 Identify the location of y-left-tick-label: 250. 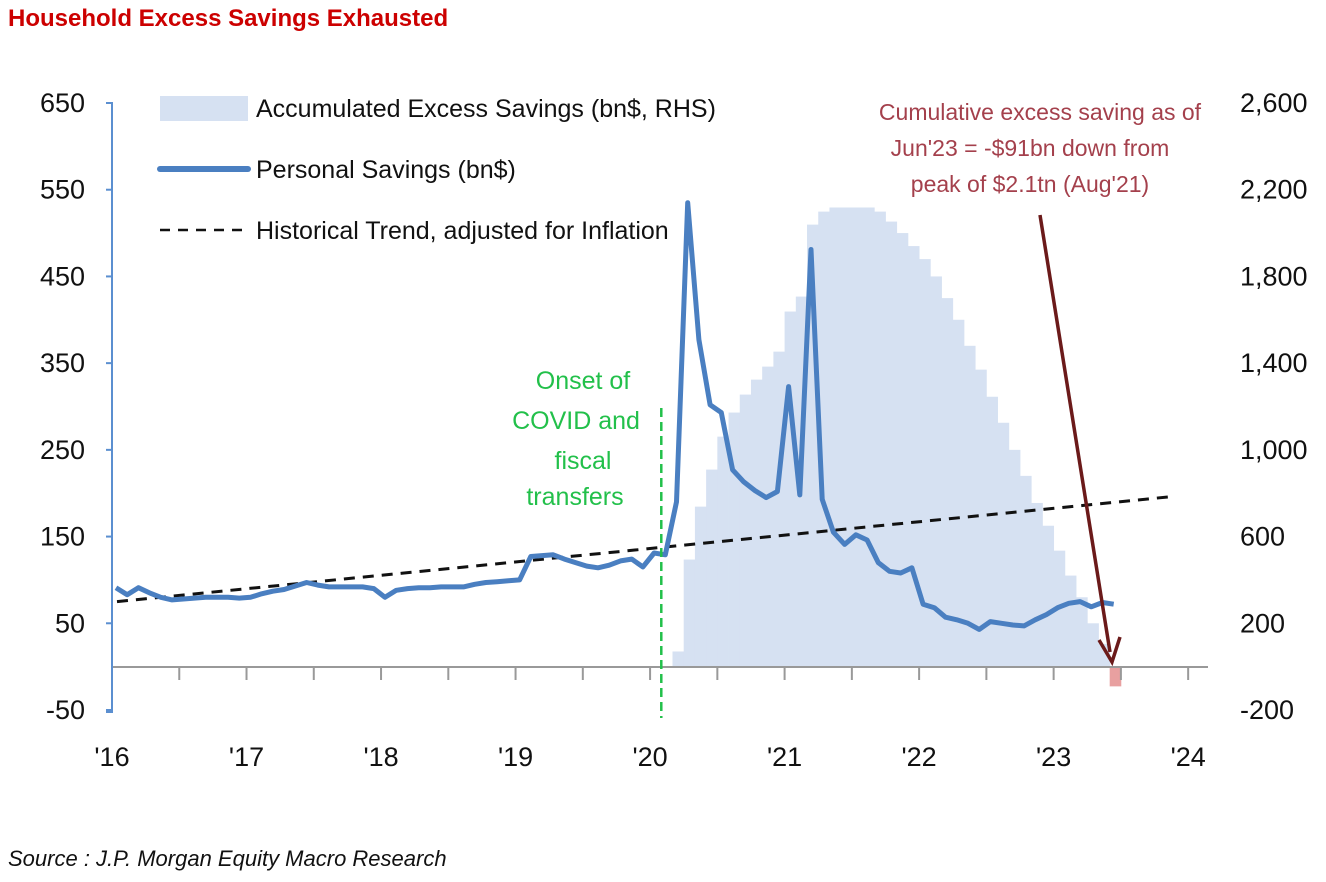
(62, 450).